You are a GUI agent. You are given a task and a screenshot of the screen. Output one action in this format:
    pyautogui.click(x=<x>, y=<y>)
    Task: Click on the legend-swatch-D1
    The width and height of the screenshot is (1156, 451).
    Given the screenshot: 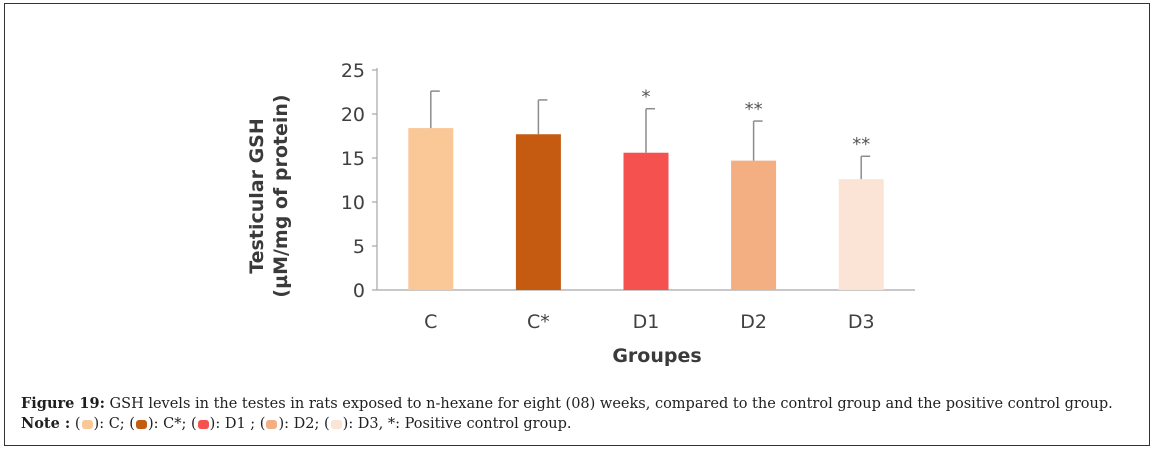 What is the action you would take?
    pyautogui.click(x=203, y=424)
    